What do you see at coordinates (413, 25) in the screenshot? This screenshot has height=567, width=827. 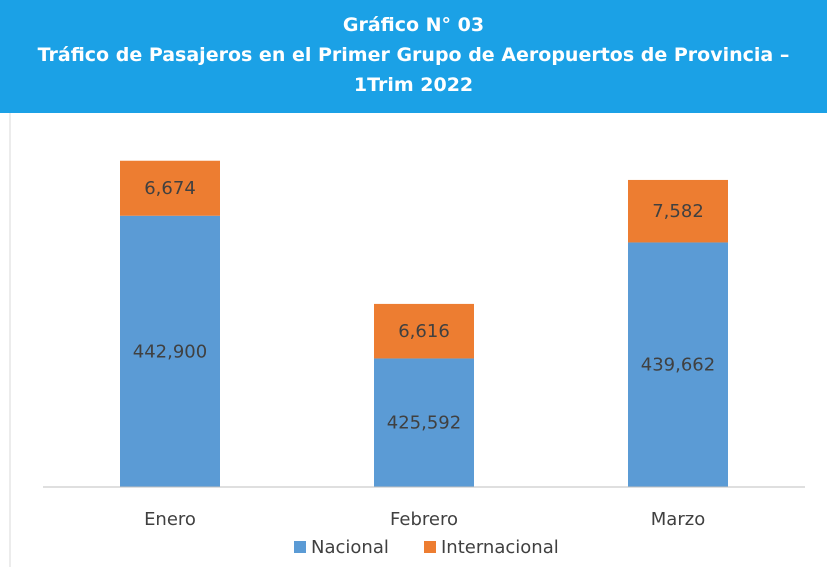 I see `chart-title: Gráfico N° 03` at bounding box center [413, 25].